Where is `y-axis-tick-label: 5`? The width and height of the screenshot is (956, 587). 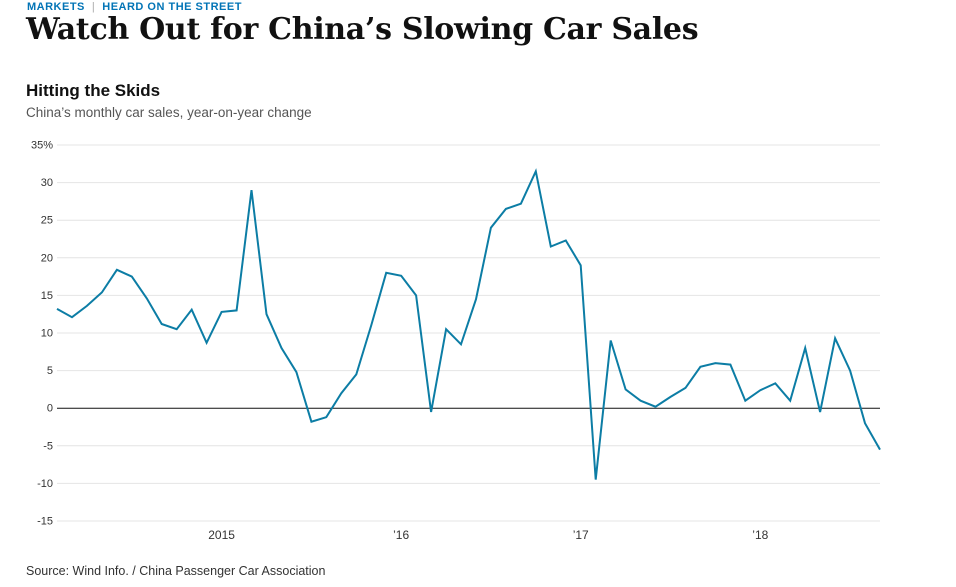 y-axis-tick-label: 5 is located at coordinates (50, 371).